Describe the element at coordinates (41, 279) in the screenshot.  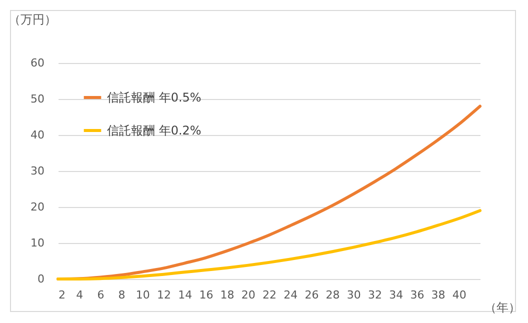
I see `y-tick-label: 0` at that location.